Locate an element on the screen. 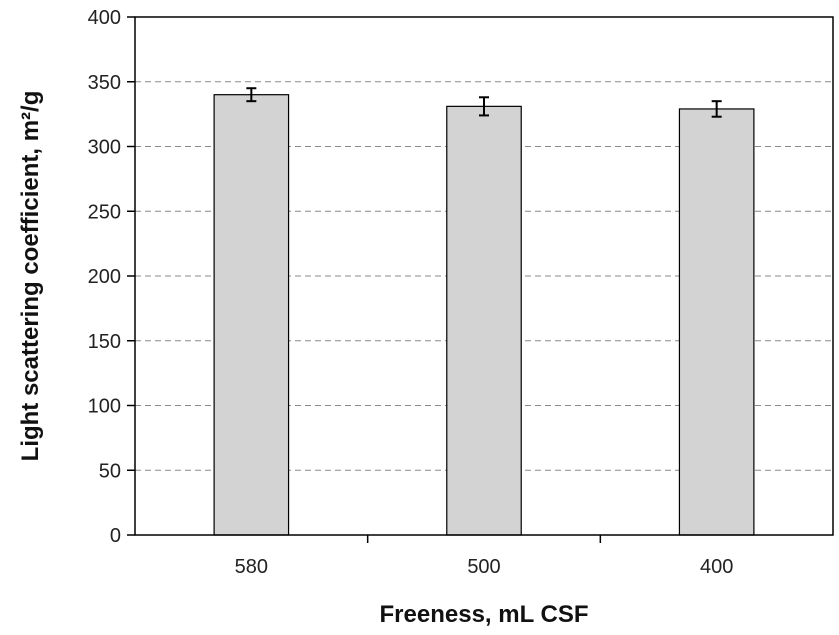  x-axis-ticks: 580 500 400 is located at coordinates (484, 556).